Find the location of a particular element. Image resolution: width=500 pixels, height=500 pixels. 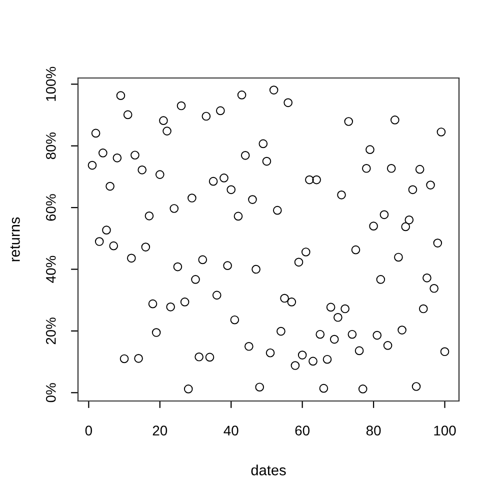

x-tick-label: 80 is located at coordinates (373, 431).